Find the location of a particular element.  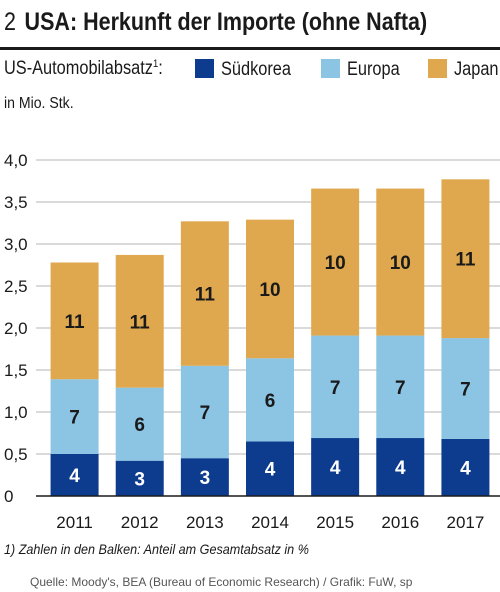

bar-segment-japan-2014 is located at coordinates (270, 289).